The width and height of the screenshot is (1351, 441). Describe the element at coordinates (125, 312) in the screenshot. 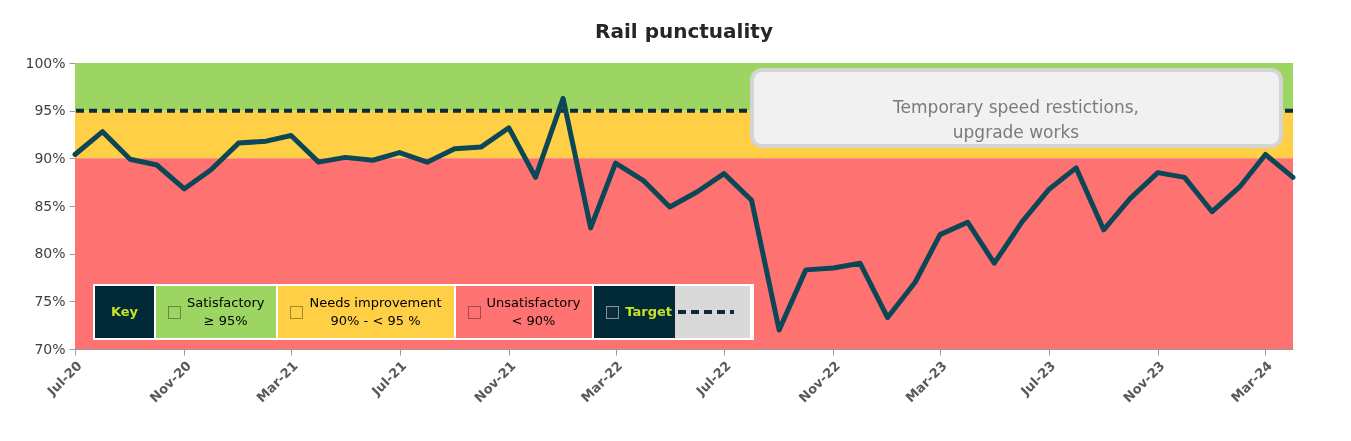

I see `legend-title: Key` at that location.